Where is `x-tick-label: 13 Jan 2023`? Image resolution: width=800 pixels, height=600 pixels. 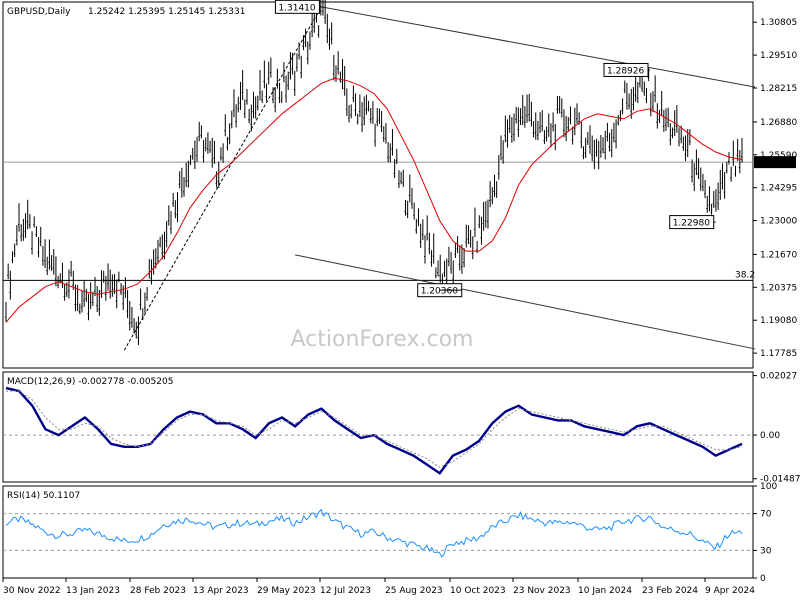
x-tick-label: 13 Jan 2023 is located at coordinates (93, 591).